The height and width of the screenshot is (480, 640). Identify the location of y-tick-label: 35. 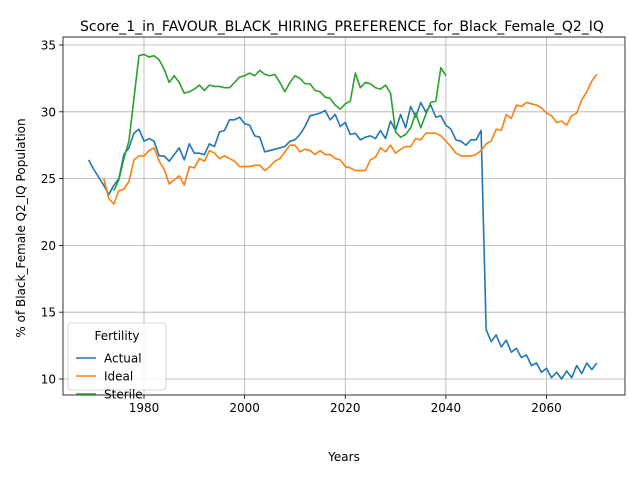
(48, 46).